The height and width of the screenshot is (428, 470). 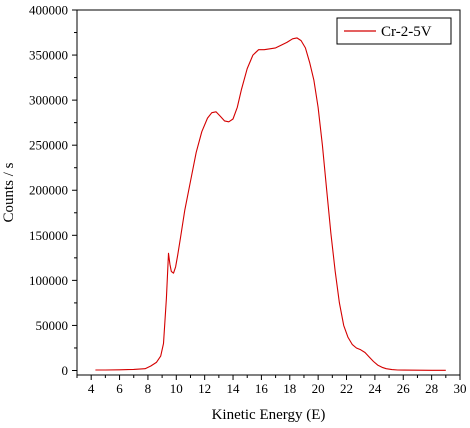 I want to click on y-tick-label: 250000, so click(x=48, y=145).